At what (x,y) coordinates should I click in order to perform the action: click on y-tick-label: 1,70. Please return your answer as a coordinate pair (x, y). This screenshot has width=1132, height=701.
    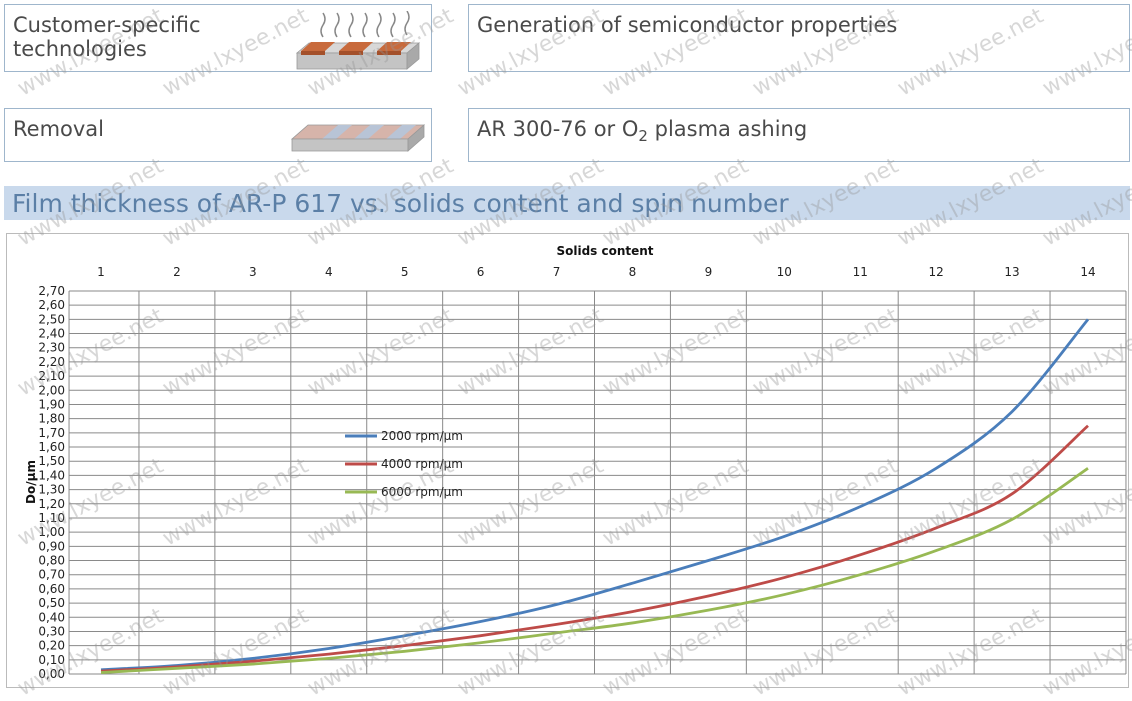
    Looking at the image, I should click on (51, 433).